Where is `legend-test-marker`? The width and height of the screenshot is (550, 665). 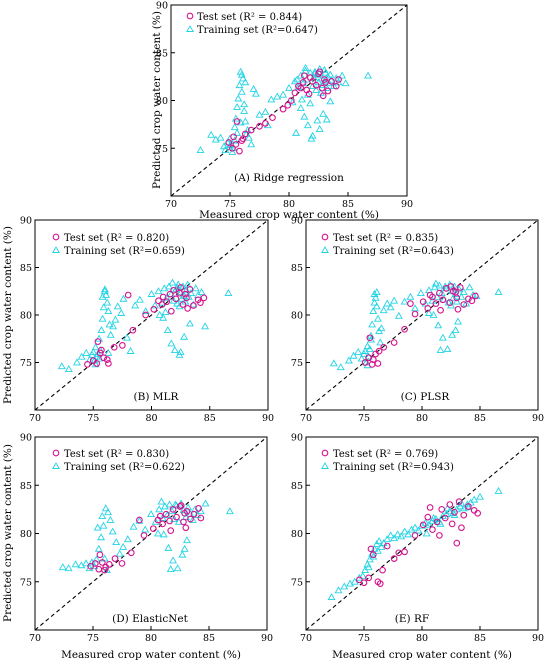
legend-test-marker is located at coordinates (325, 453).